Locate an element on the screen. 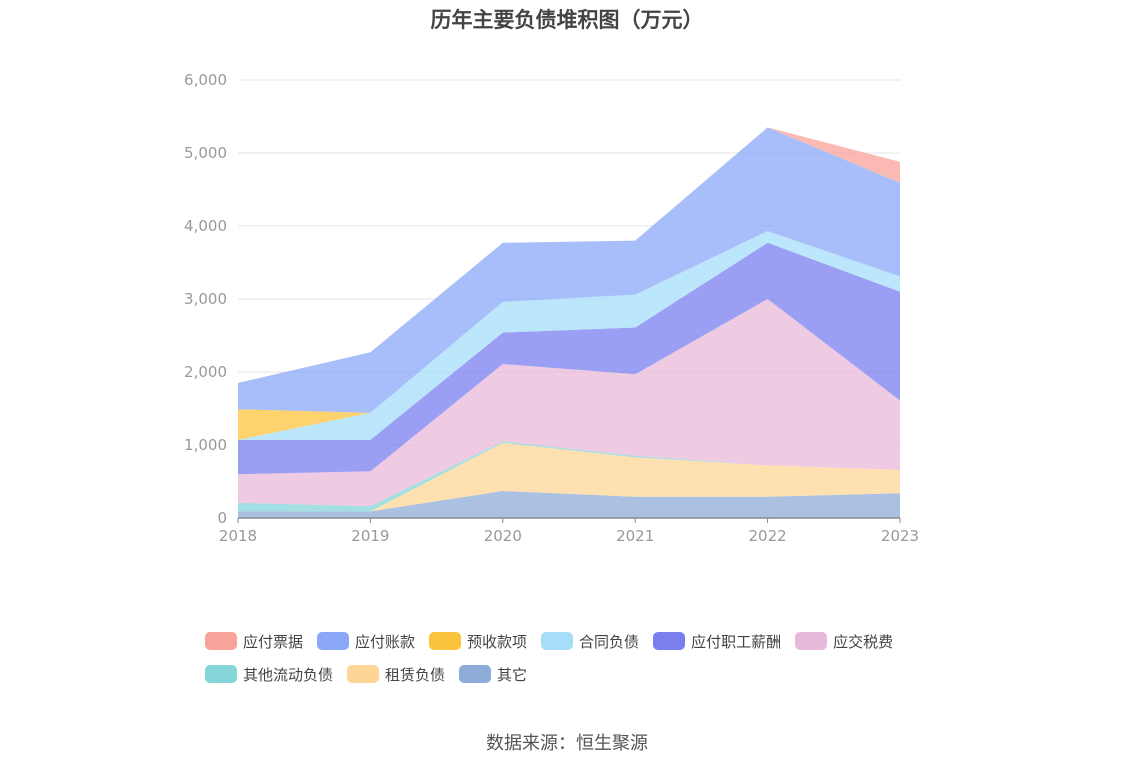  x-tick-label: 2023 is located at coordinates (900, 536).